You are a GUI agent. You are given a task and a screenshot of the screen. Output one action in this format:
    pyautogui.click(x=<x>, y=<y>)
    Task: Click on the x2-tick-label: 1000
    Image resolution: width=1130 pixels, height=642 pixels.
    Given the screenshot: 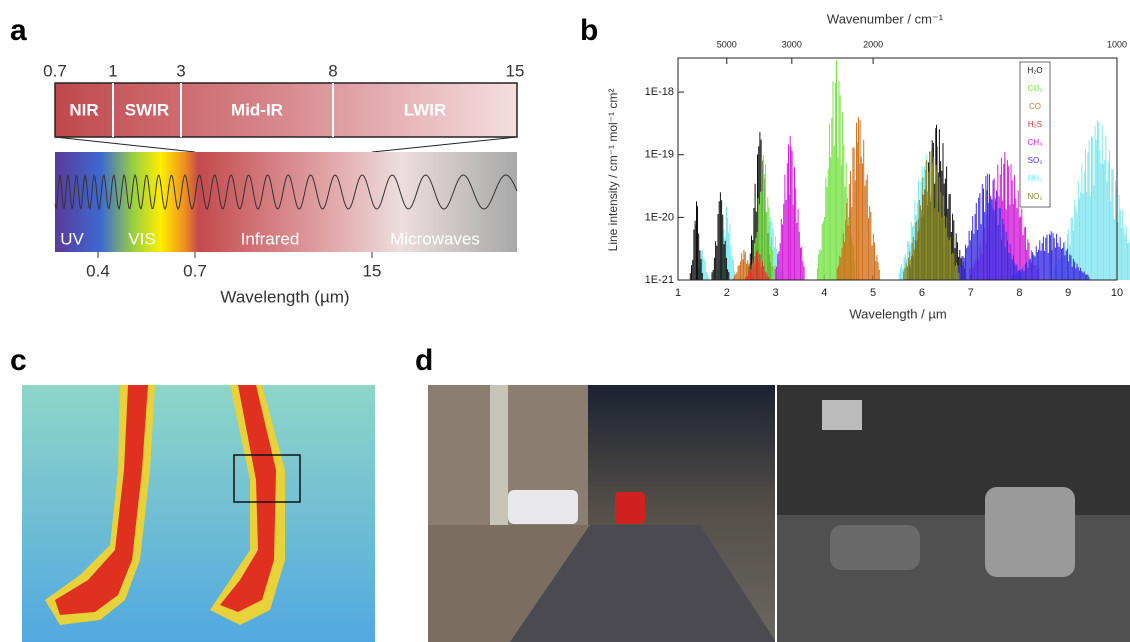 What is the action you would take?
    pyautogui.click(x=1117, y=44)
    